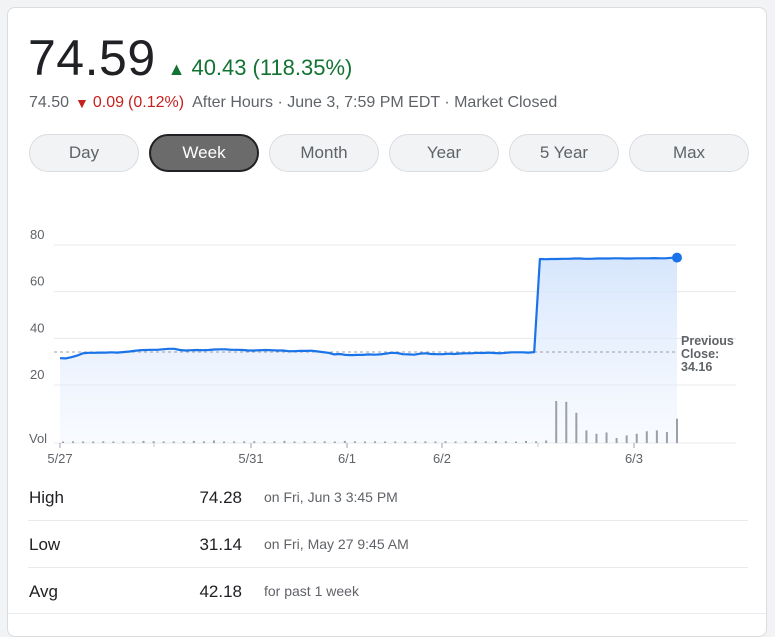  What do you see at coordinates (250, 458) in the screenshot?
I see `x-tick-label: 5/31` at bounding box center [250, 458].